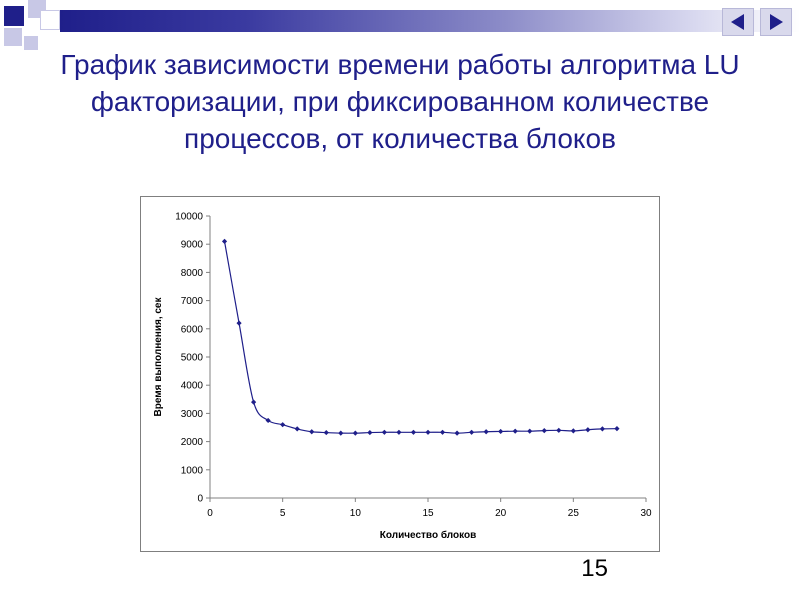  What do you see at coordinates (192, 245) in the screenshot?
I see `y-tick-label: 9000` at bounding box center [192, 245].